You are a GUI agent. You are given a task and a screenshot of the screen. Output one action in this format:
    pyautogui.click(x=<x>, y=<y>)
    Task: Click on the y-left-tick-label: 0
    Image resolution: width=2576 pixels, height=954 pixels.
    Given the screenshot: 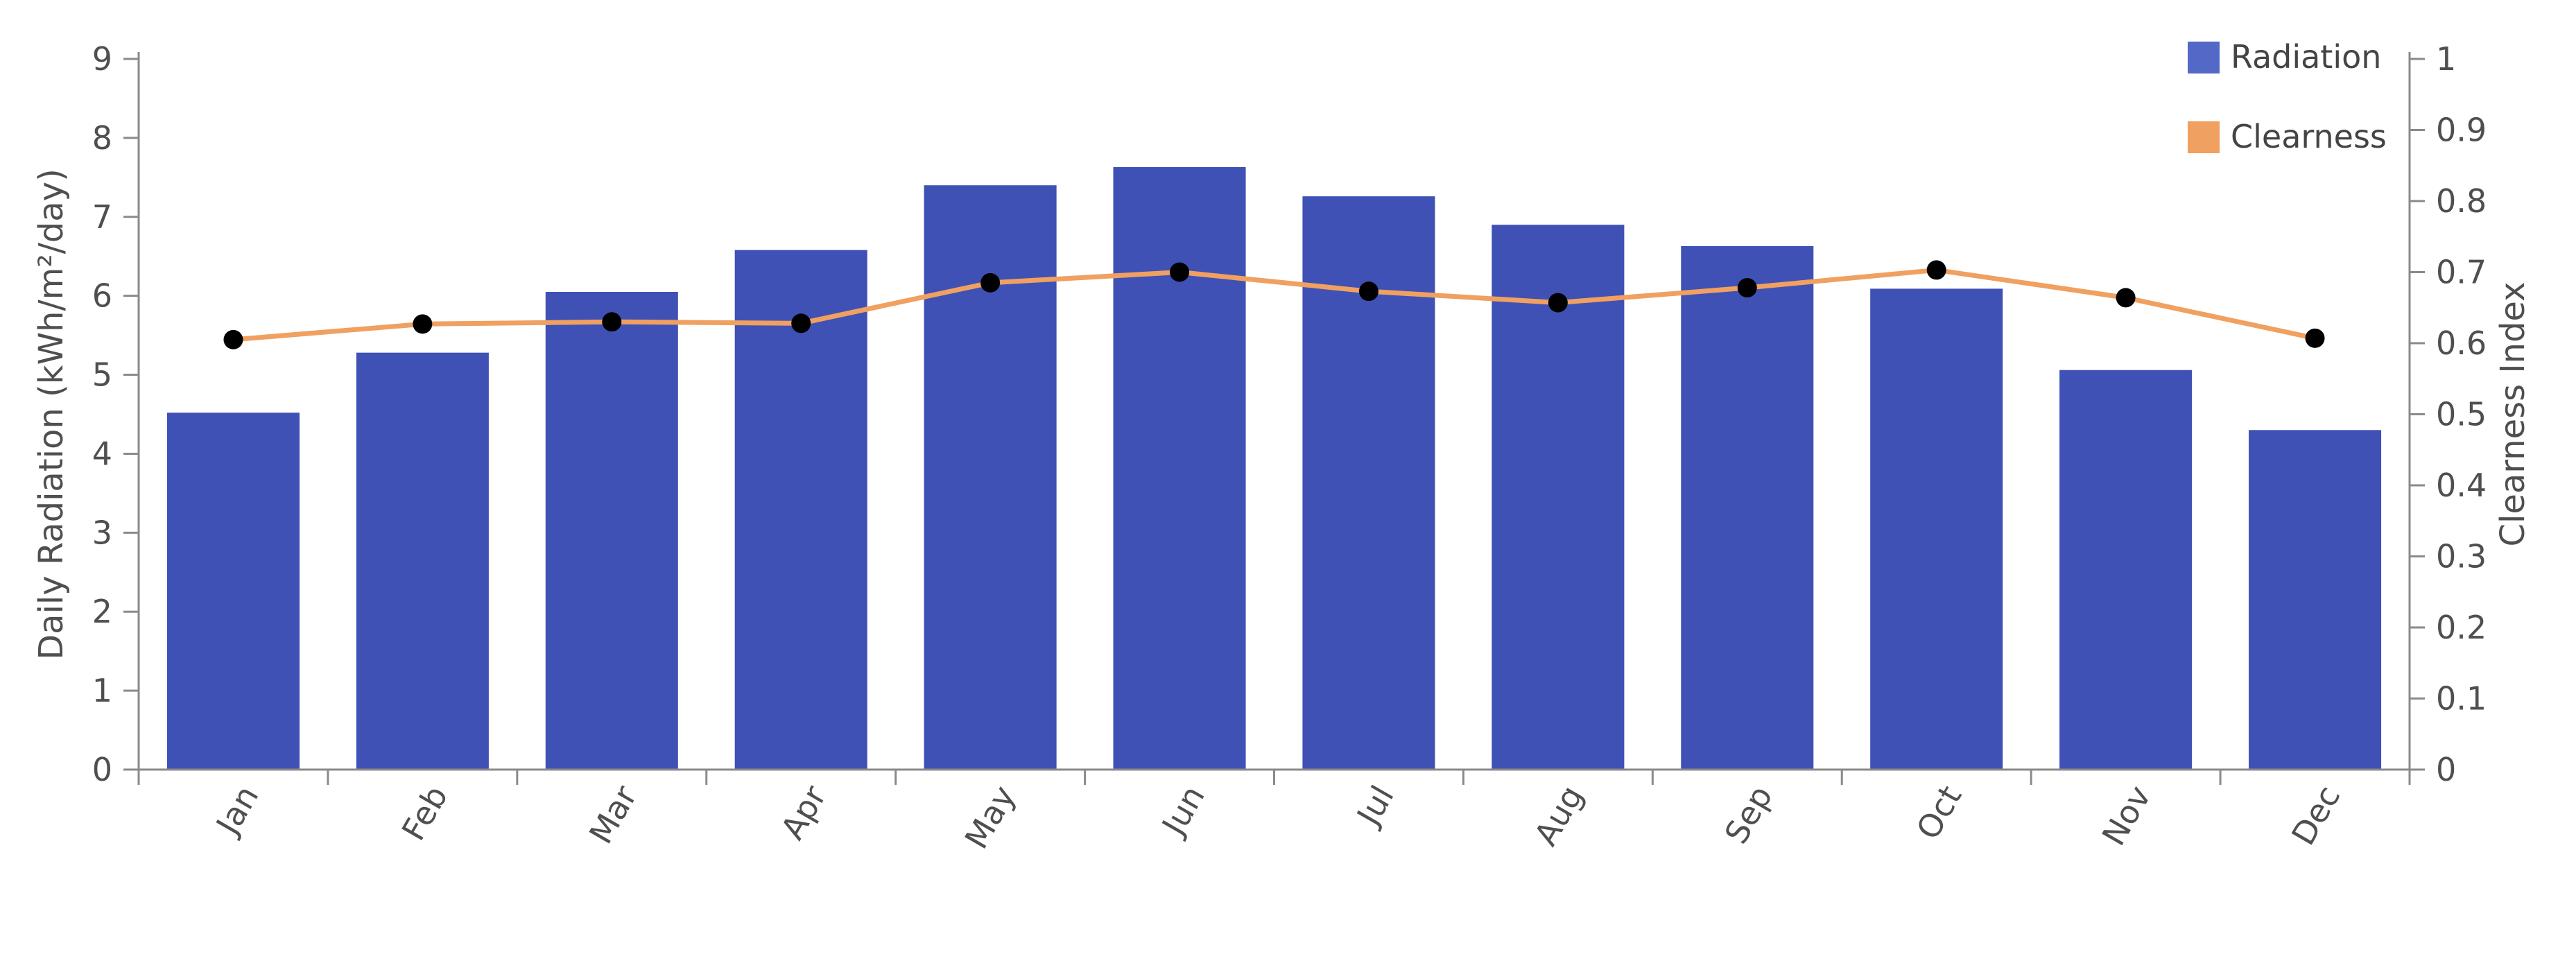 What is the action you would take?
    pyautogui.click(x=102, y=769)
    